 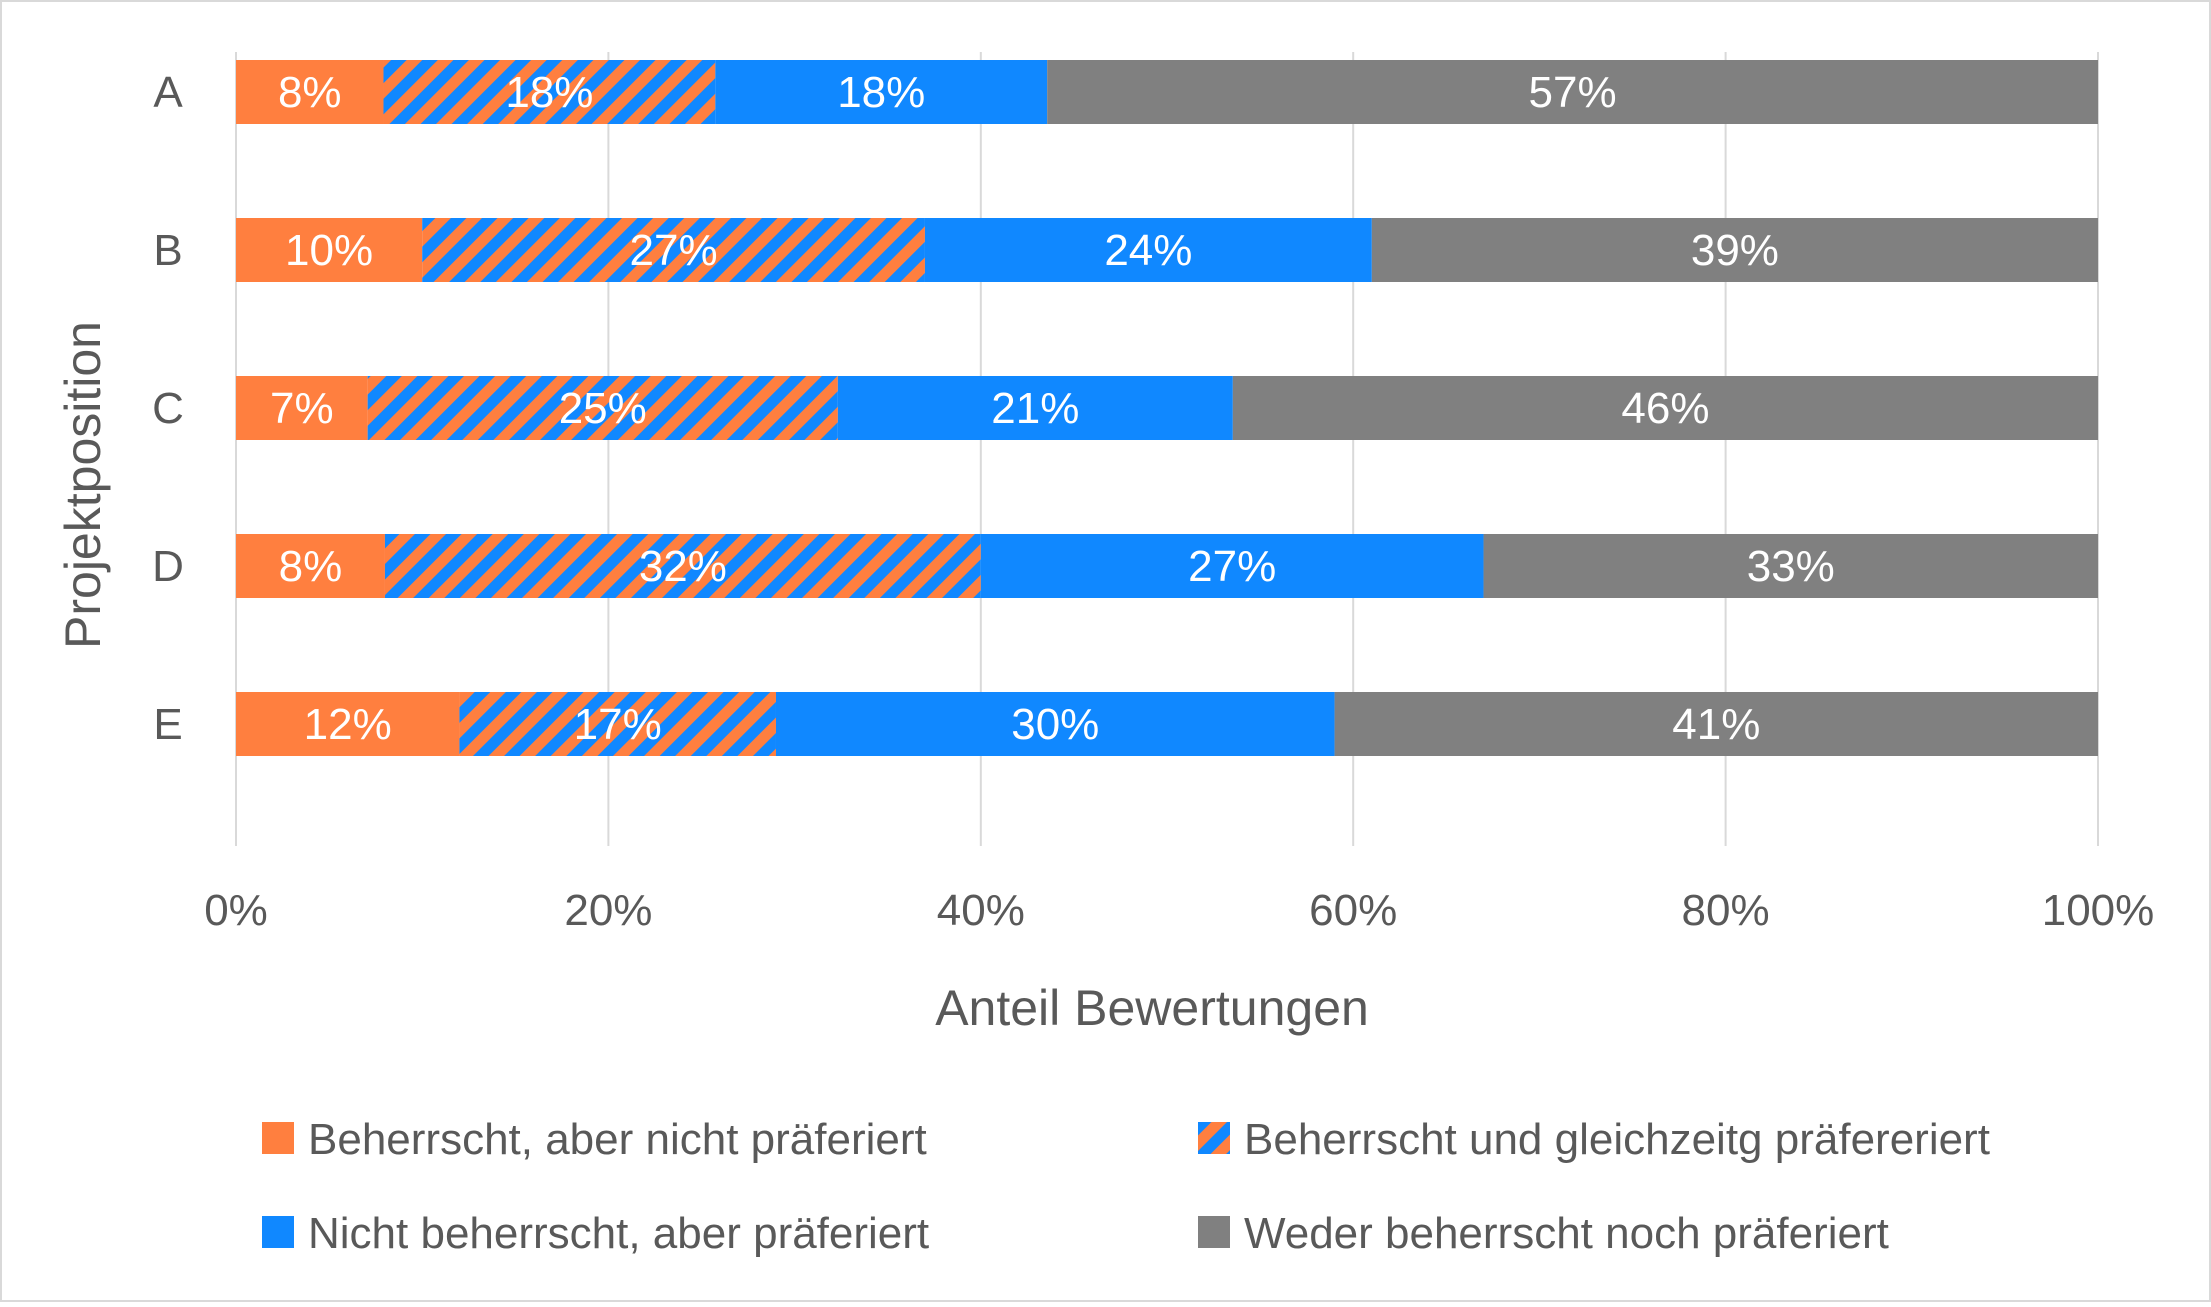 I want to click on data-label: 21%, so click(x=1035, y=408).